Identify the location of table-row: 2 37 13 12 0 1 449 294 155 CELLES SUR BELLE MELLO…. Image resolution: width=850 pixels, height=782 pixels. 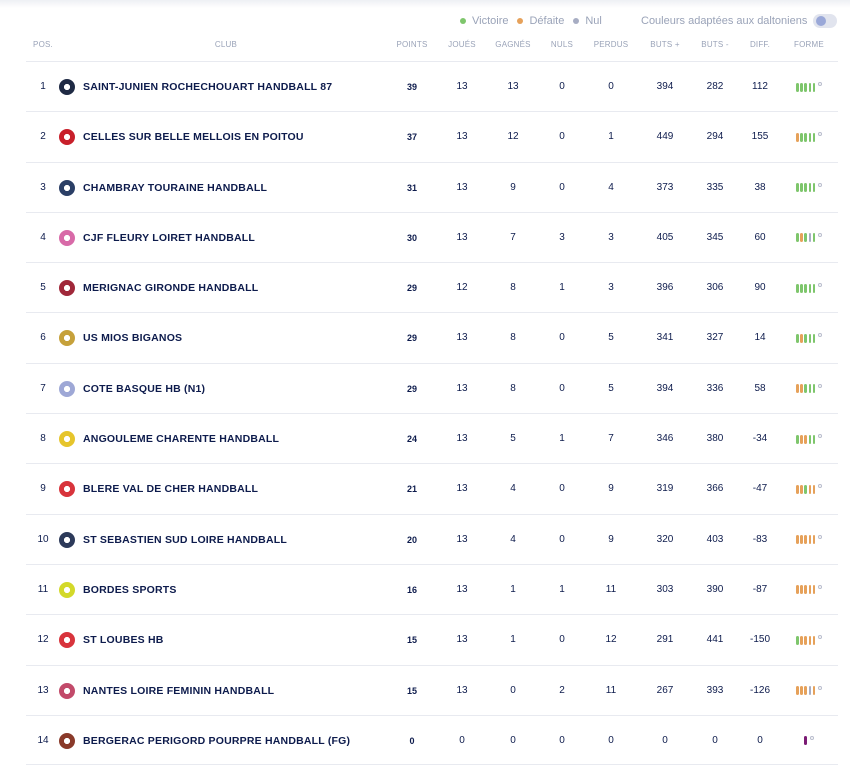
(432, 136).